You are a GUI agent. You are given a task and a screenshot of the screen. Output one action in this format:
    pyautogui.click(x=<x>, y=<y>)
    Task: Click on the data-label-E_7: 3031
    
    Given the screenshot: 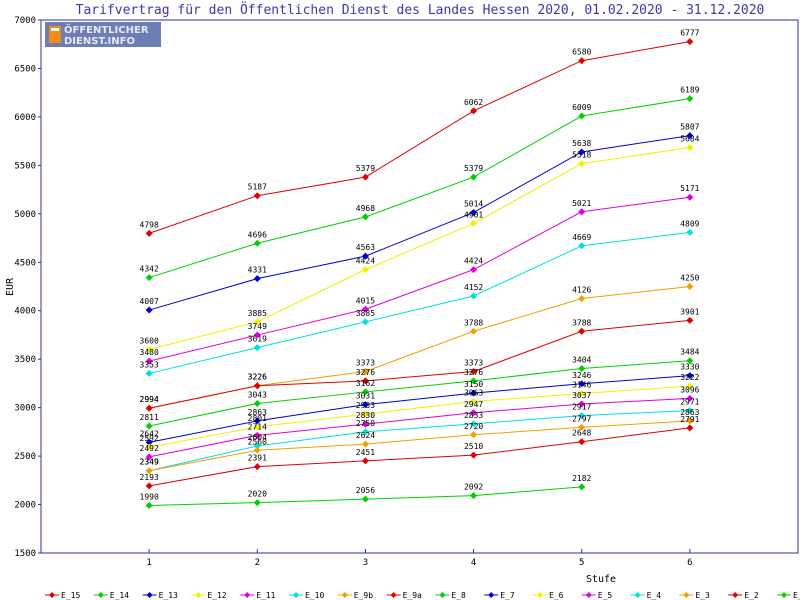 What is the action you would take?
    pyautogui.click(x=365, y=396)
    